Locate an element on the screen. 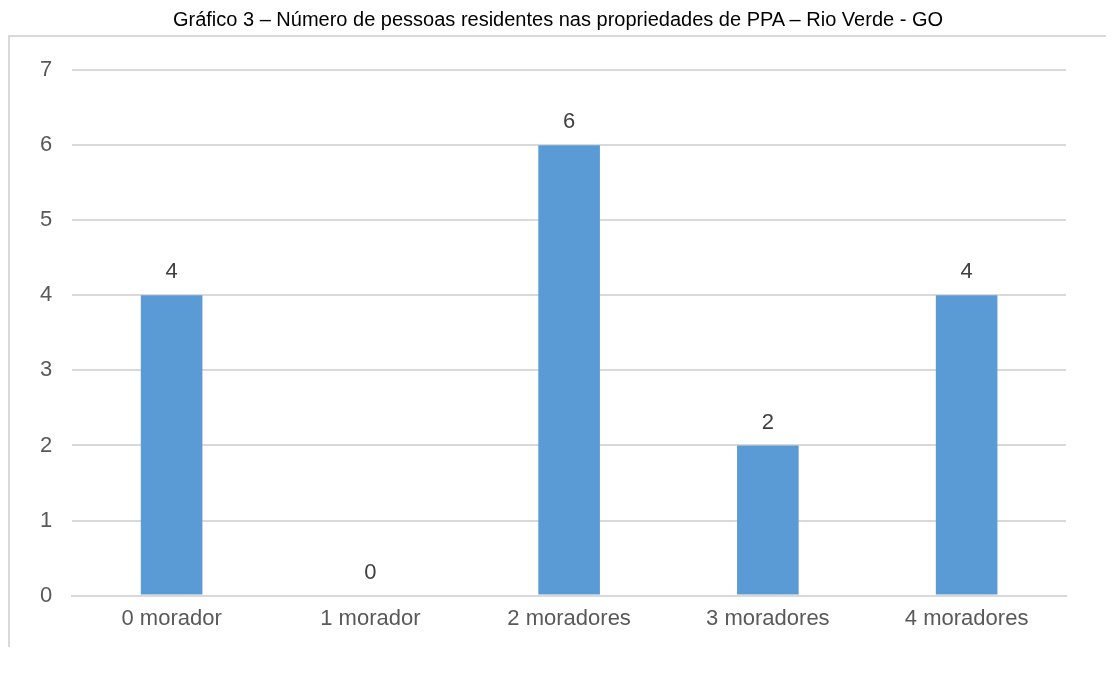 Image resolution: width=1119 pixels, height=677 pixels. y-tick-label: 4 is located at coordinates (46, 294).